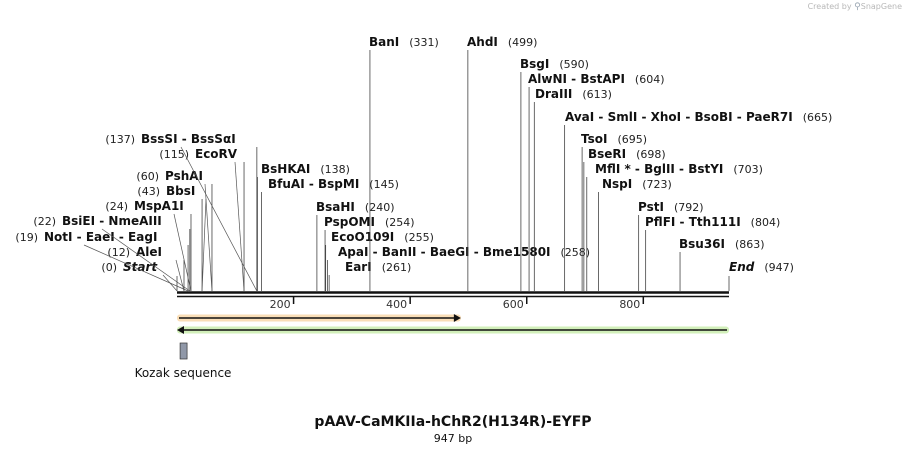 This screenshot has height=454, width=906. Describe the element at coordinates (818, 117) in the screenshot. I see `site-position-avai: (665)` at that location.